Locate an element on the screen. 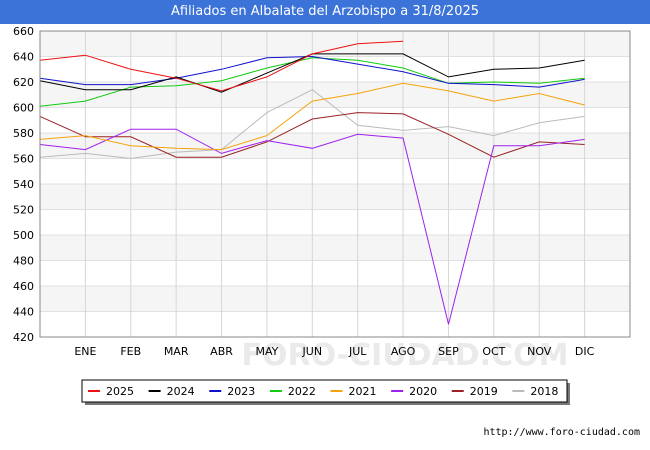  y-tick-label: 460 is located at coordinates (23, 286).